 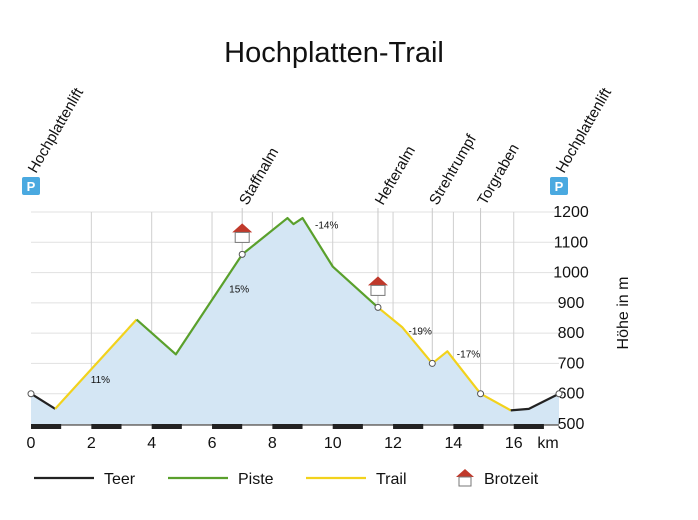 I want to click on gradient-label: -19%, so click(x=420, y=332).